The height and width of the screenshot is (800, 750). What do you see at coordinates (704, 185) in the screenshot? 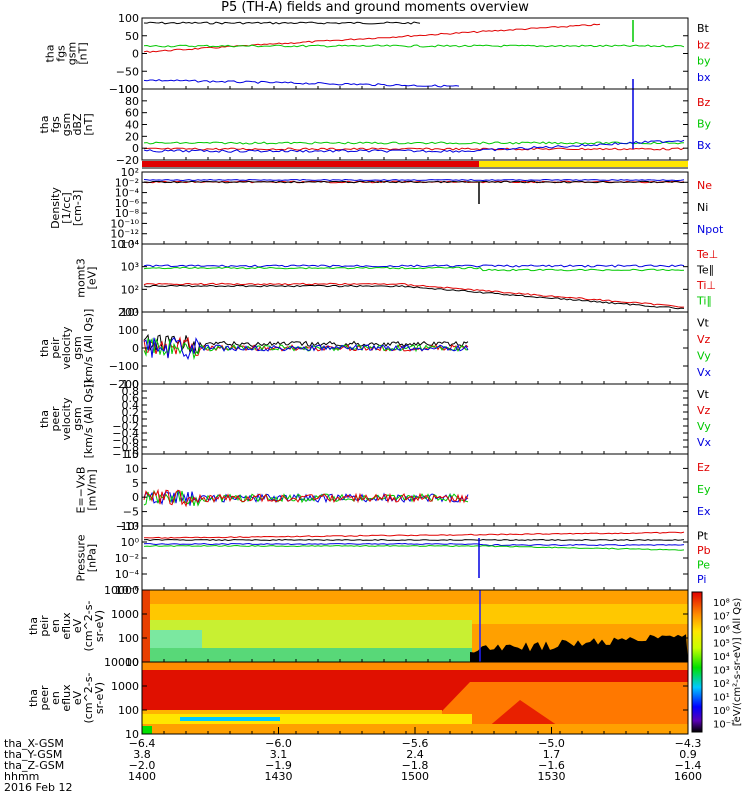
I see `legend-3-ne: Ne` at bounding box center [704, 185].